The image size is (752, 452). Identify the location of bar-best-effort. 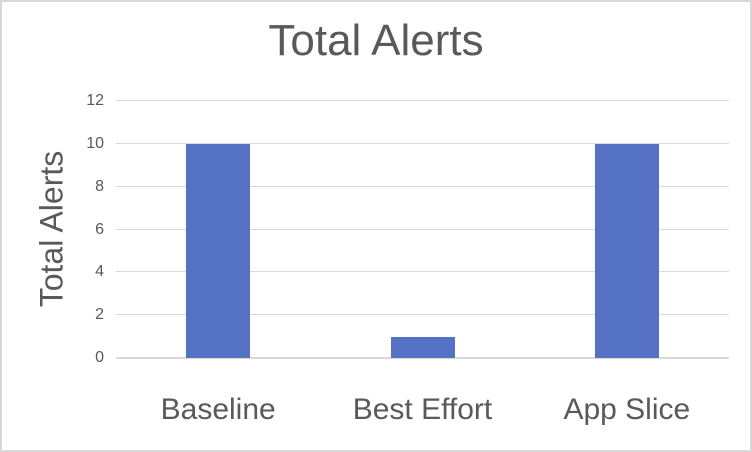
(422, 347).